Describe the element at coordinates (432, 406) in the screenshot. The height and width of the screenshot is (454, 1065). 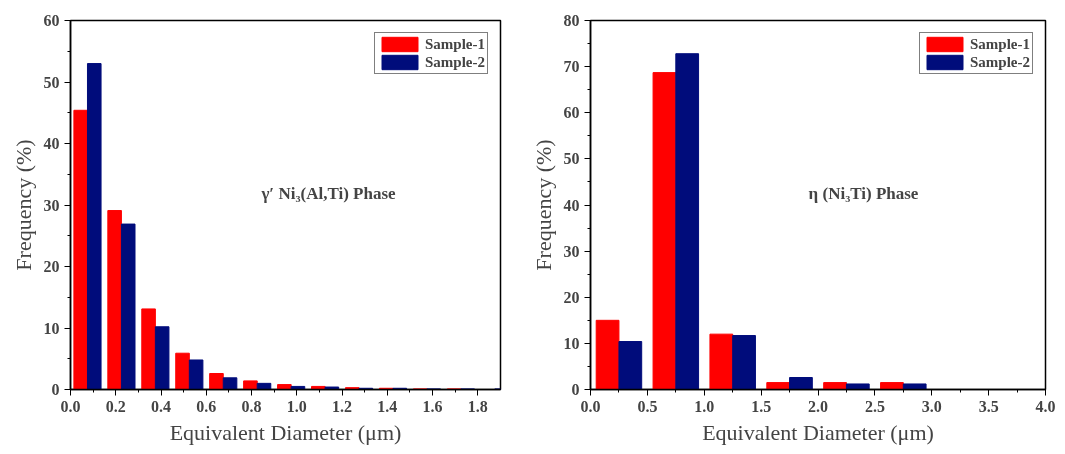
I see `x-tick-label: 1.6` at that location.